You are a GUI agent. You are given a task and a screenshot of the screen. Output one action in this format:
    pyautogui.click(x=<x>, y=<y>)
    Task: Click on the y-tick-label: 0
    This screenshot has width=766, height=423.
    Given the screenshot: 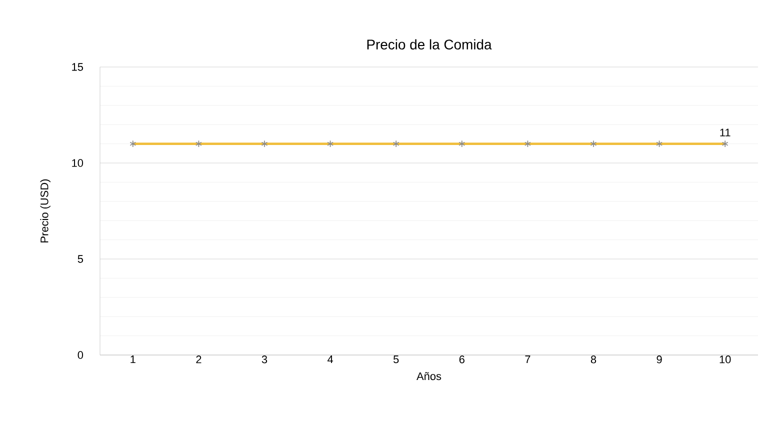 What is the action you would take?
    pyautogui.click(x=81, y=355)
    